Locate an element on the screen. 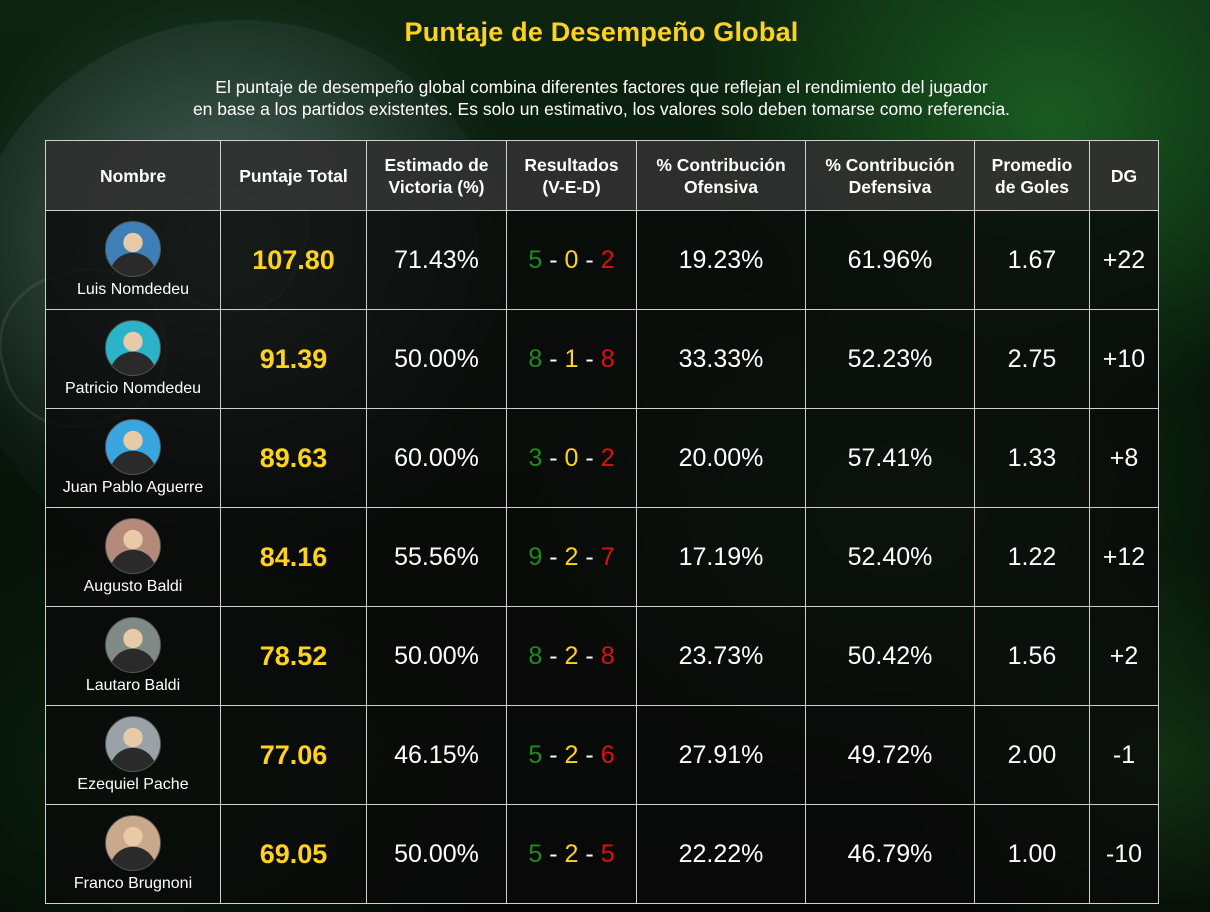 The image size is (1210, 912). resultados-derrotas: 8 is located at coordinates (607, 655).